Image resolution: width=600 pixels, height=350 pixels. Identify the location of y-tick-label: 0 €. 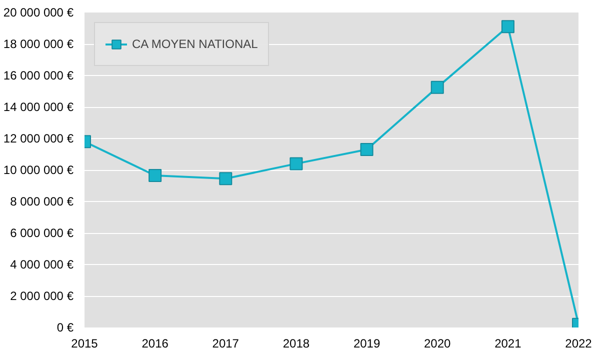
(65, 327).